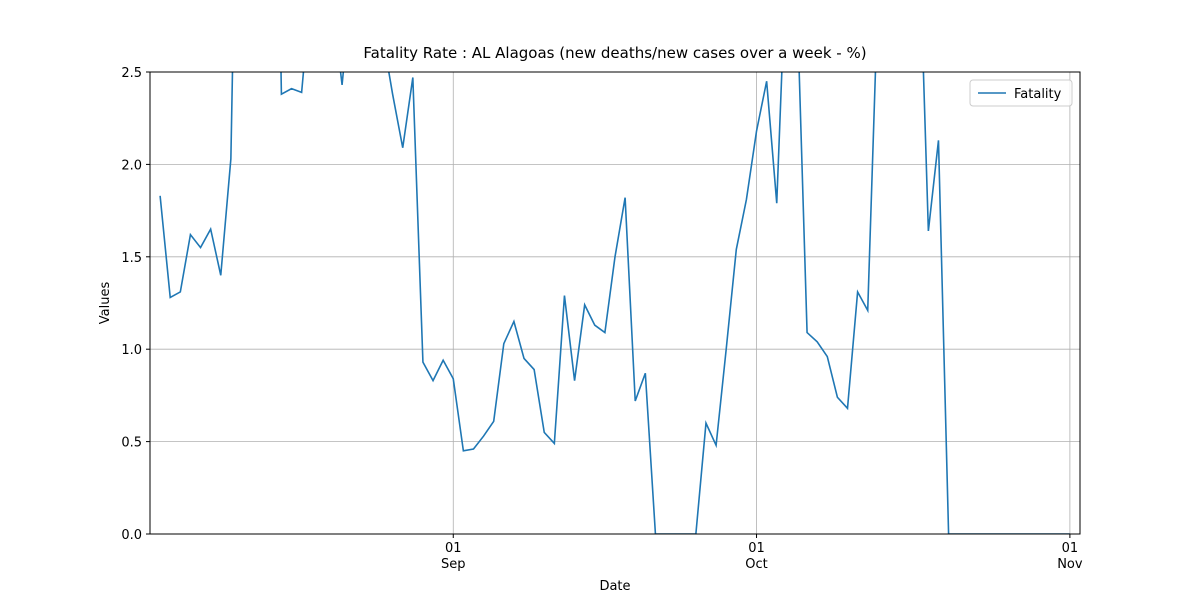 This screenshot has height=600, width=1200. I want to click on y-tick-label: 0.5, so click(131, 443).